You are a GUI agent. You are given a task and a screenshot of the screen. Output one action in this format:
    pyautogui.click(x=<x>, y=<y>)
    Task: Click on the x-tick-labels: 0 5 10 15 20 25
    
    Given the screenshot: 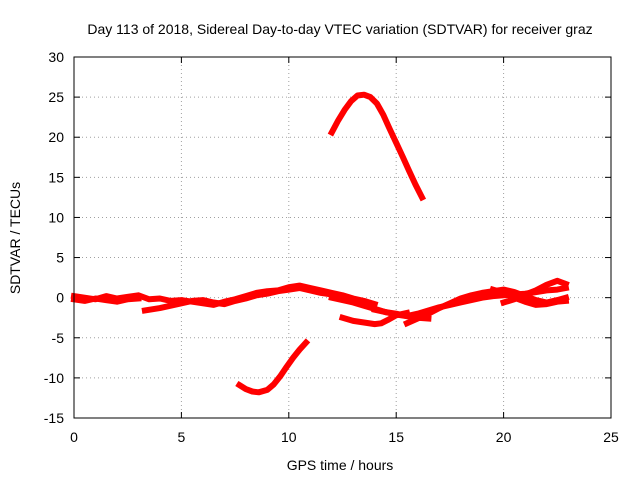 What is the action you would take?
    pyautogui.click(x=344, y=437)
    